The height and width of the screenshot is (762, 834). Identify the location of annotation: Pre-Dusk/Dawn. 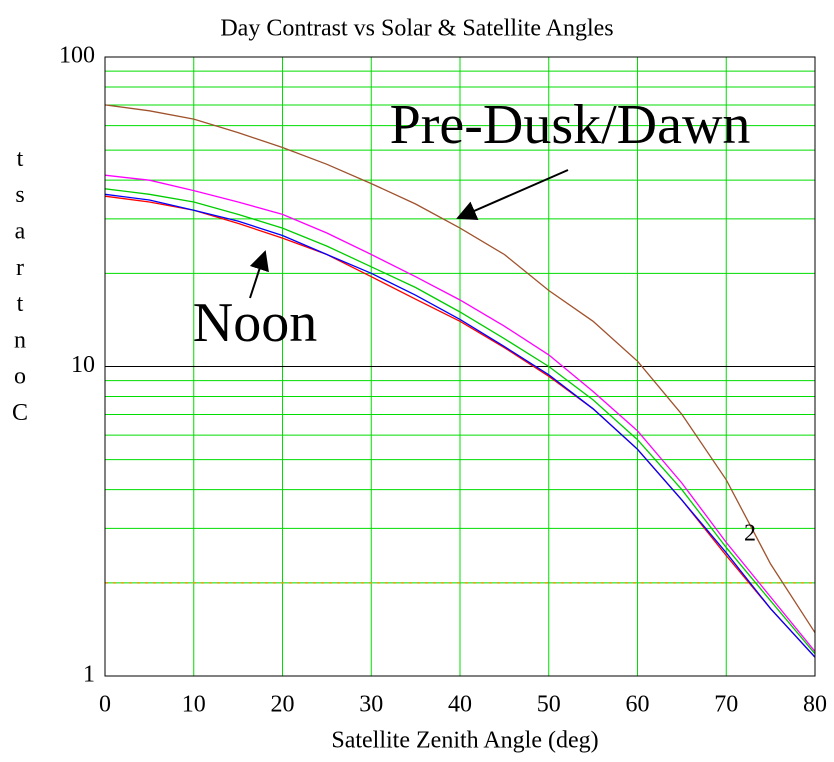
(570, 125).